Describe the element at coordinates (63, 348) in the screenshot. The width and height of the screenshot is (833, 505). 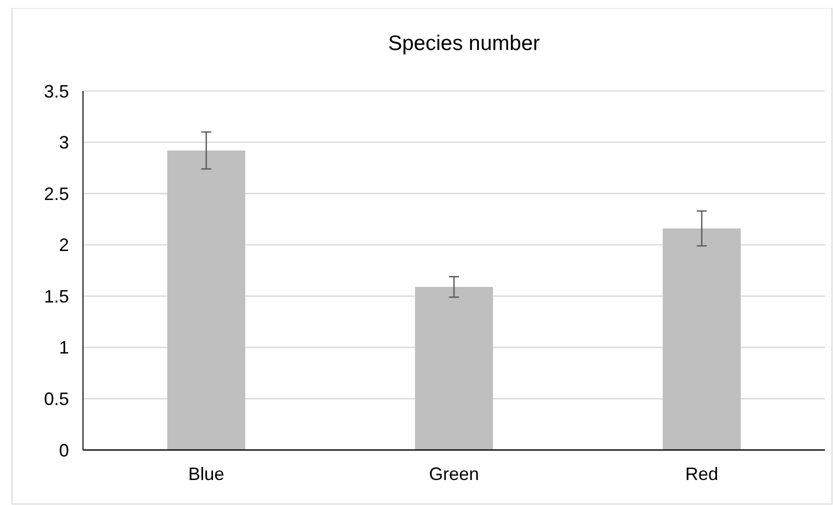
I see `y-tick-label: 1` at that location.